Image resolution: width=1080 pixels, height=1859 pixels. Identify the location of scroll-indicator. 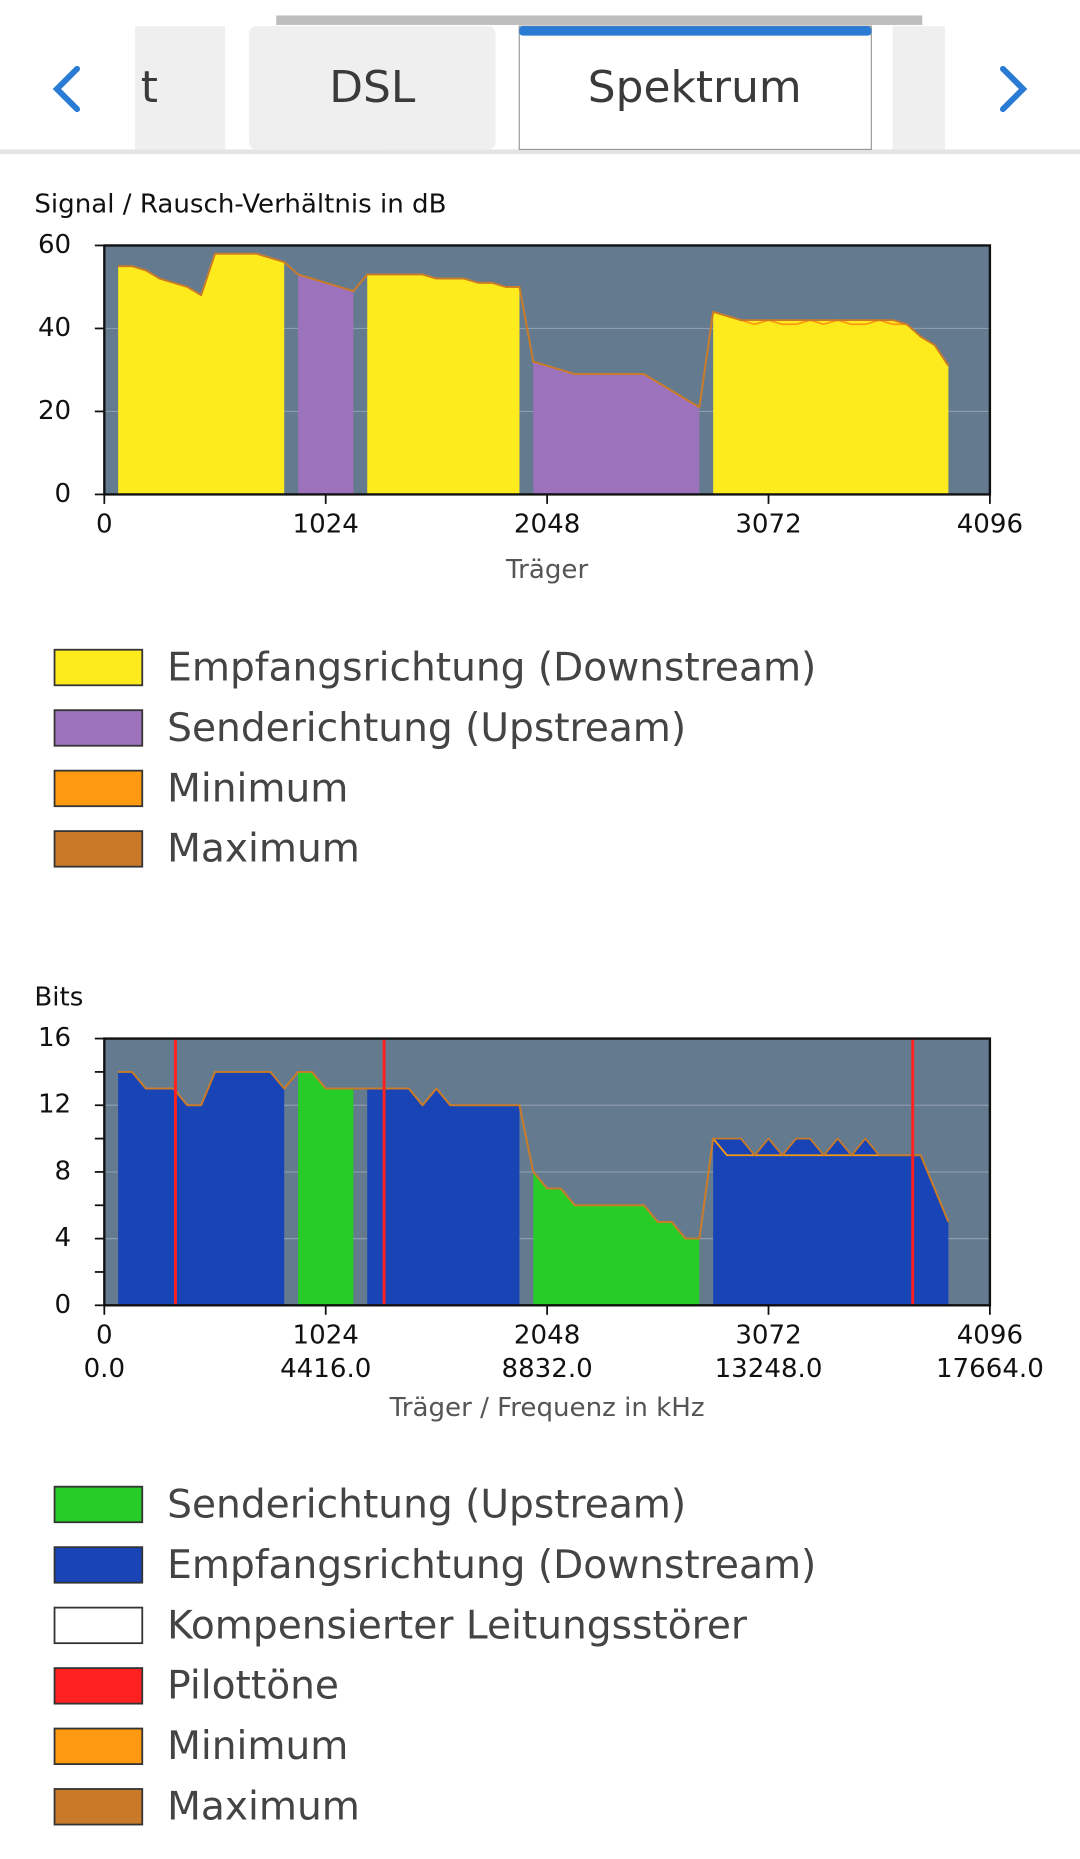
(599, 20).